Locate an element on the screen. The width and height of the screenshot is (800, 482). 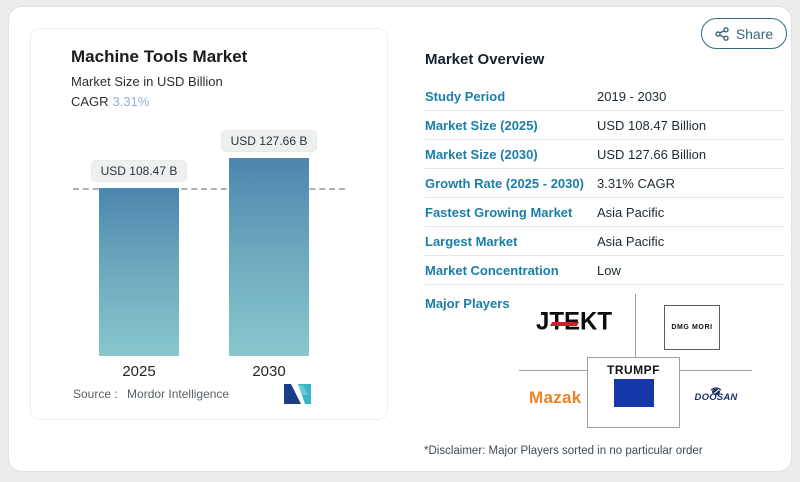
row-label: Market Size (2025) is located at coordinates (481, 125).